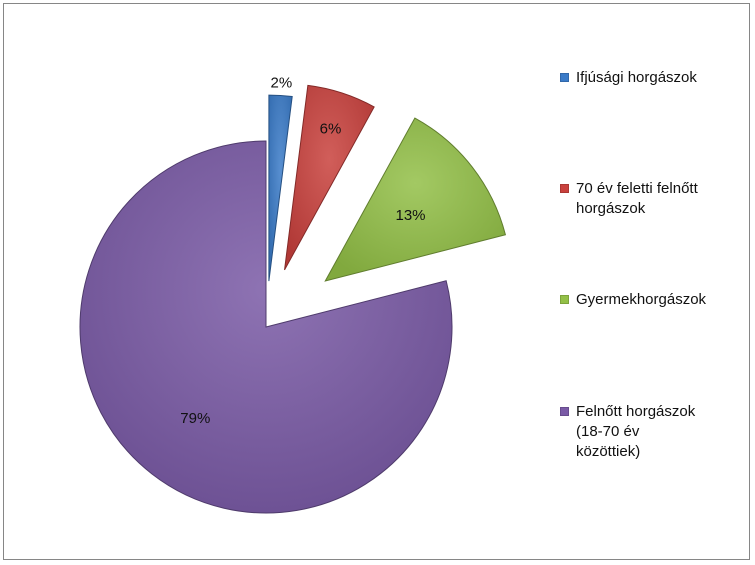 Image resolution: width=755 pixels, height=565 pixels. I want to click on legend-swatch-ifjusagi, so click(564, 77).